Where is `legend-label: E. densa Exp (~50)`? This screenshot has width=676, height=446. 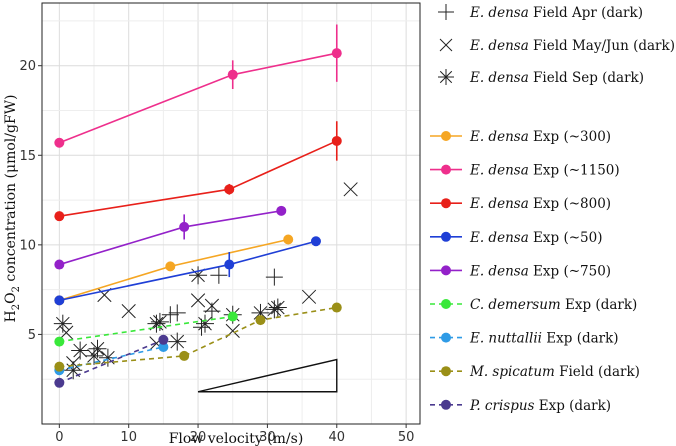 legend-label: E. densa Exp (~50) is located at coordinates (535, 238).